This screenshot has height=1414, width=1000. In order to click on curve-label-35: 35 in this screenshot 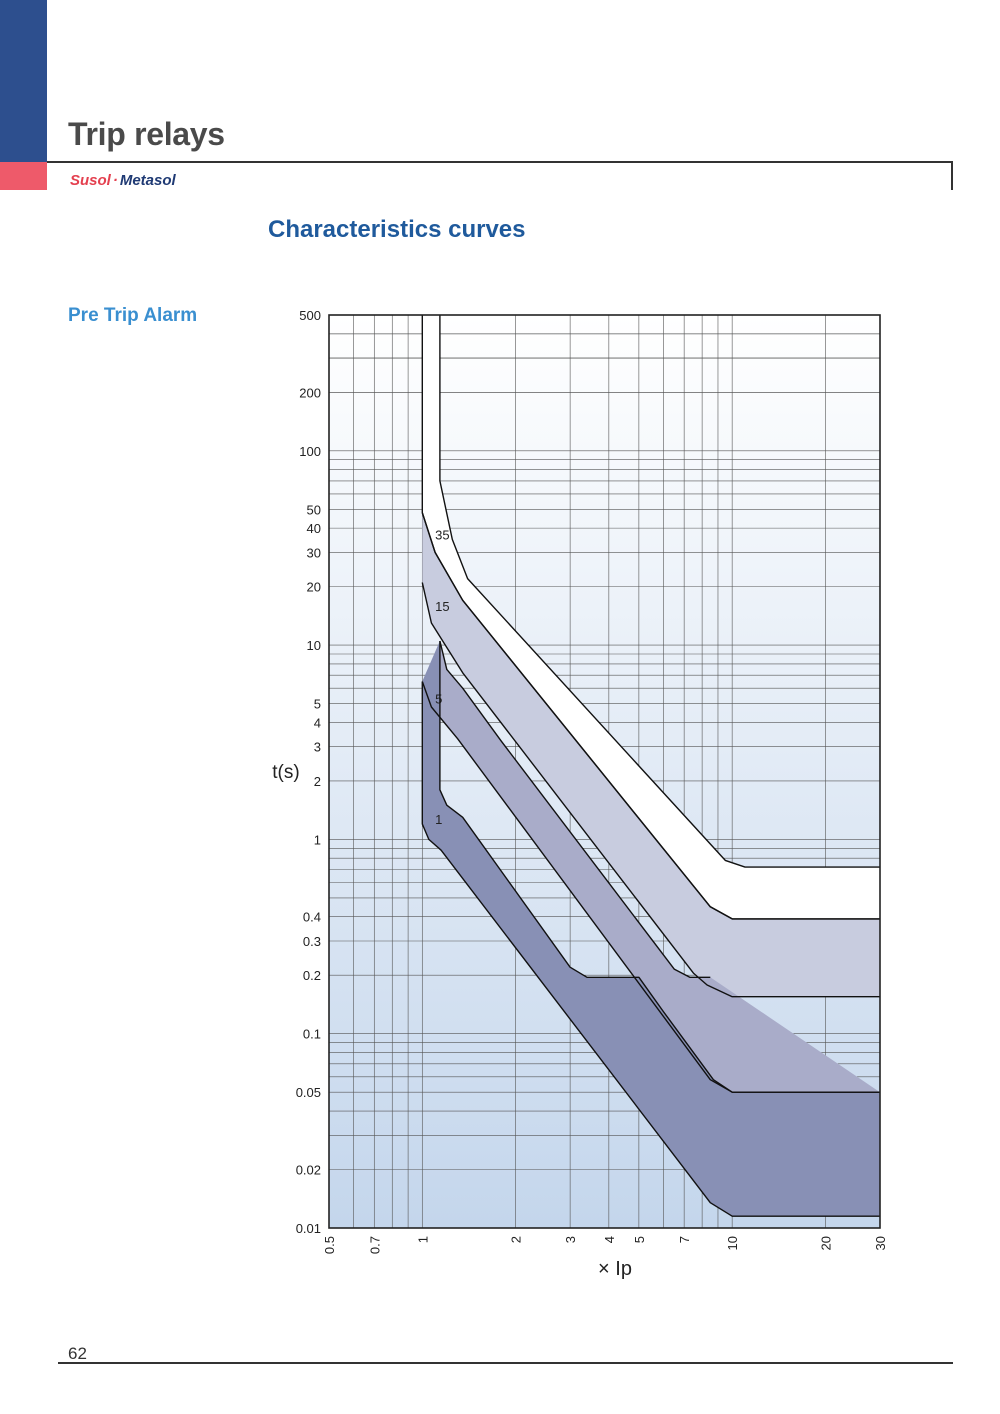, I will do `click(442, 534)`.